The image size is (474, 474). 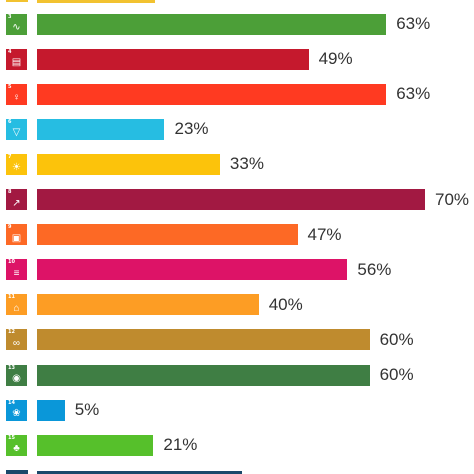 I want to click on sdg-goal-number: 7, so click(x=10, y=156).